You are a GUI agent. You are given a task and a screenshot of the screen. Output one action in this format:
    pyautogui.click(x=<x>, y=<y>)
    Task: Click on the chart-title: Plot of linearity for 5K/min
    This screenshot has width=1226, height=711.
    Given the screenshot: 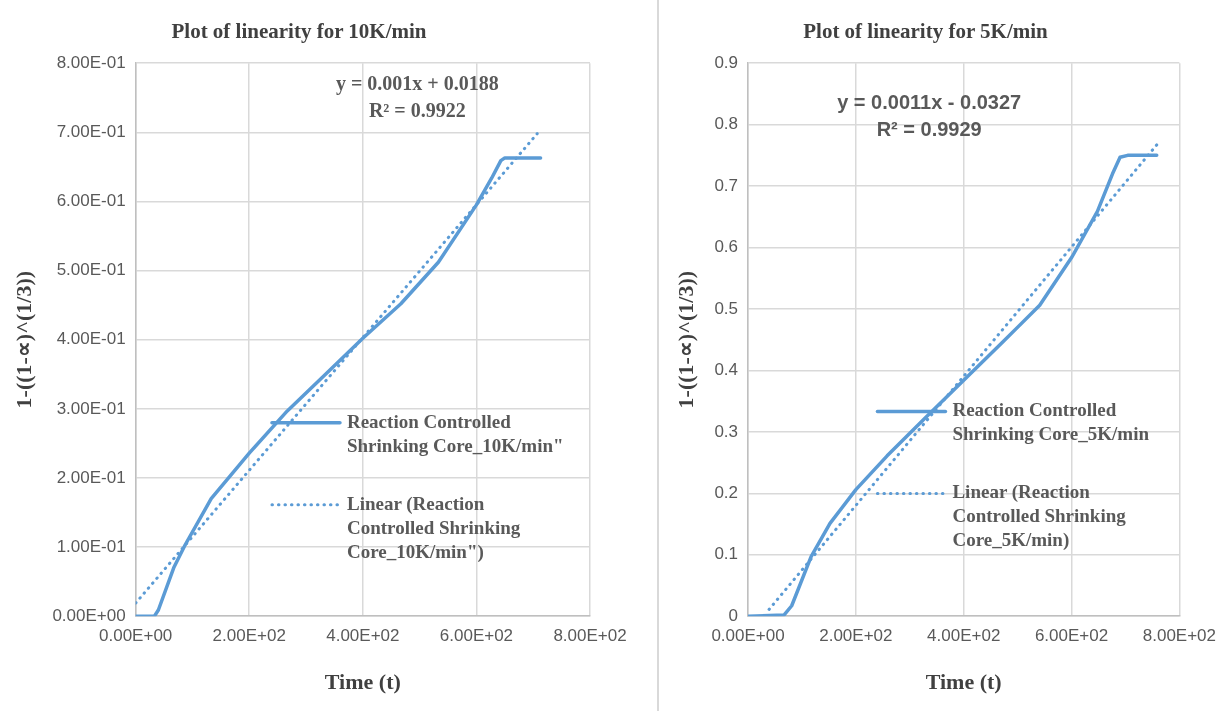 What is the action you would take?
    pyautogui.click(x=926, y=31)
    